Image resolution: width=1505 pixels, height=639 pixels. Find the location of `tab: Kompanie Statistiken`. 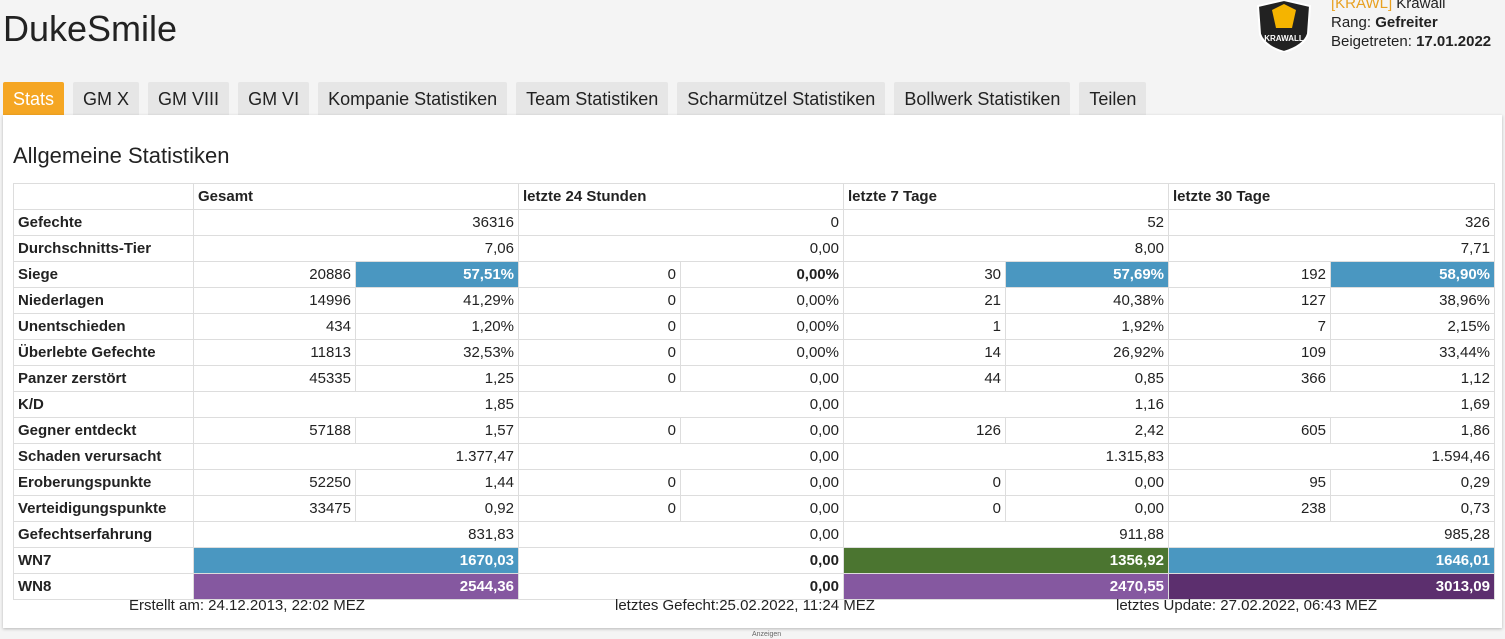

tab: Kompanie Statistiken is located at coordinates (413, 98).